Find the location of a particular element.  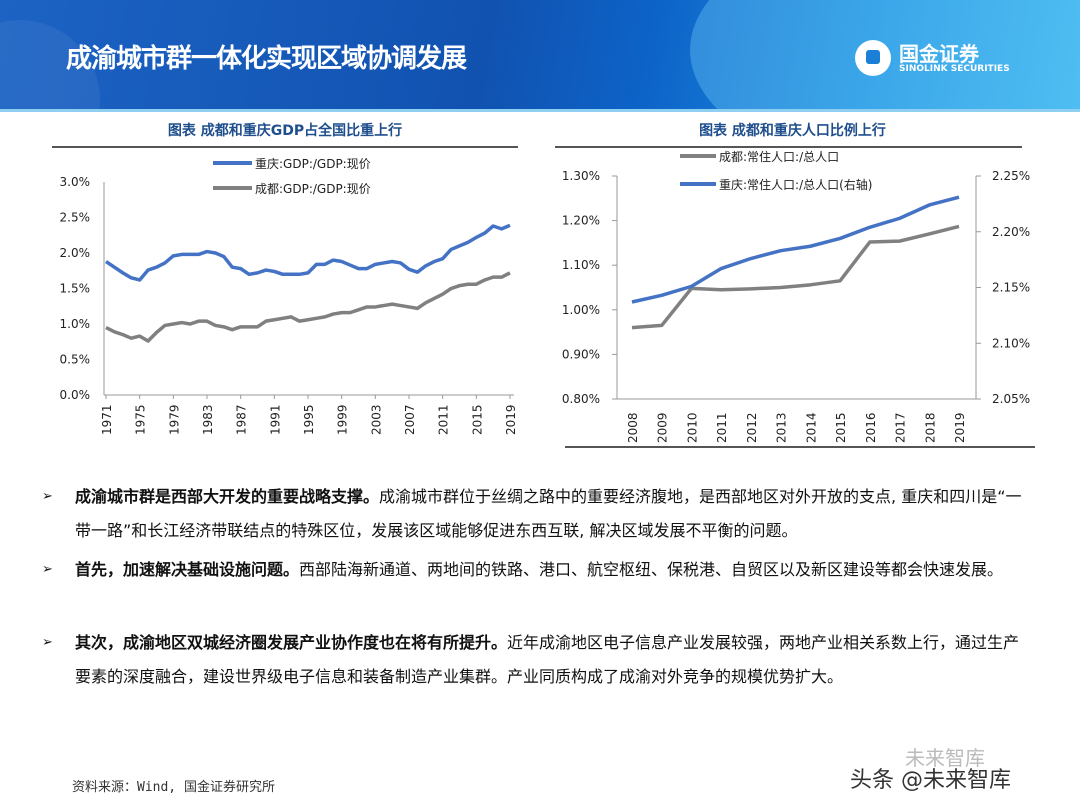

chart2-x-tick-label: 2009 is located at coordinates (663, 427).